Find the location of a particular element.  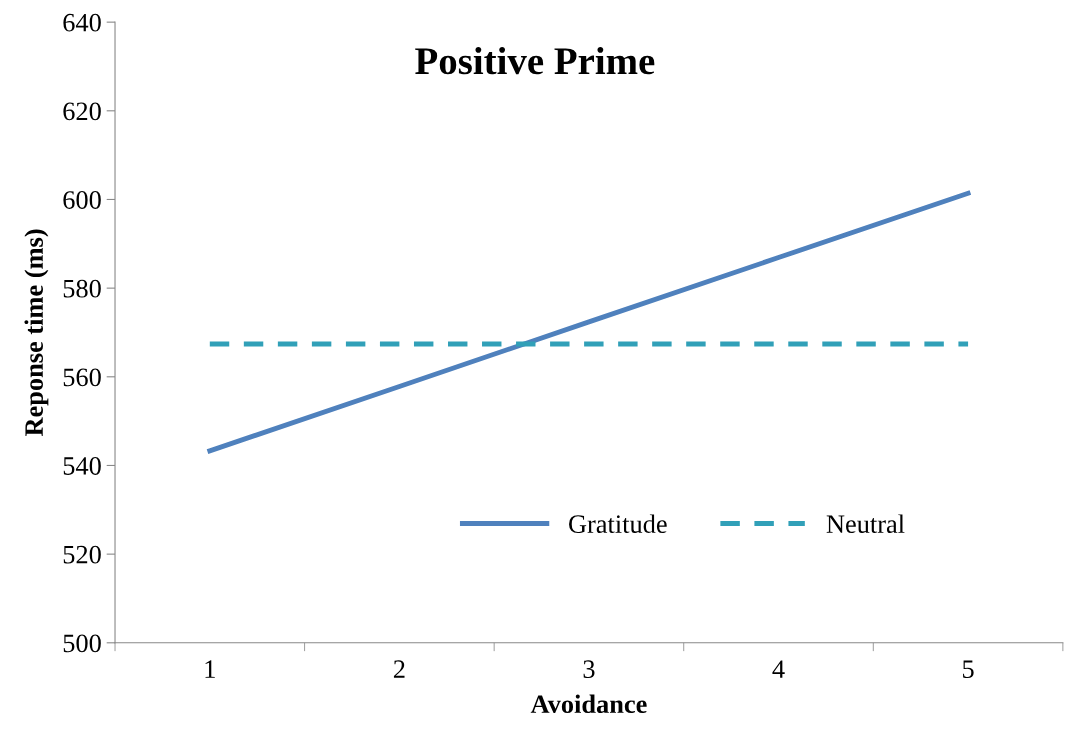

y-tick-label: 640 is located at coordinates (82, 22).